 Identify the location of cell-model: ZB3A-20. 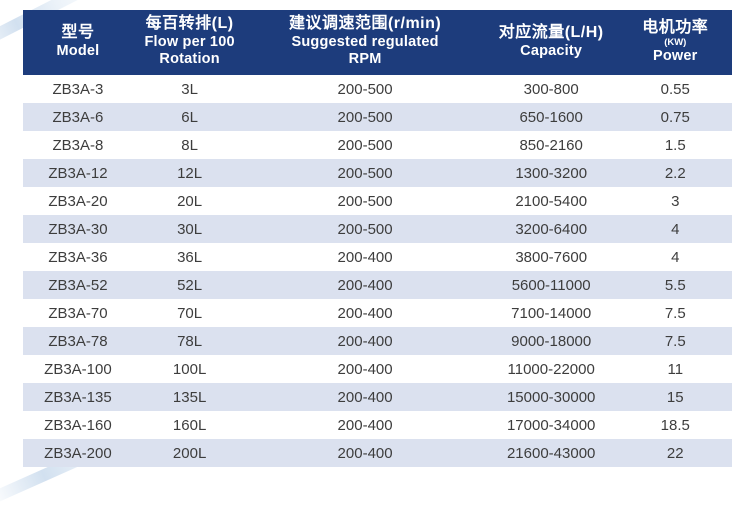
(78, 201).